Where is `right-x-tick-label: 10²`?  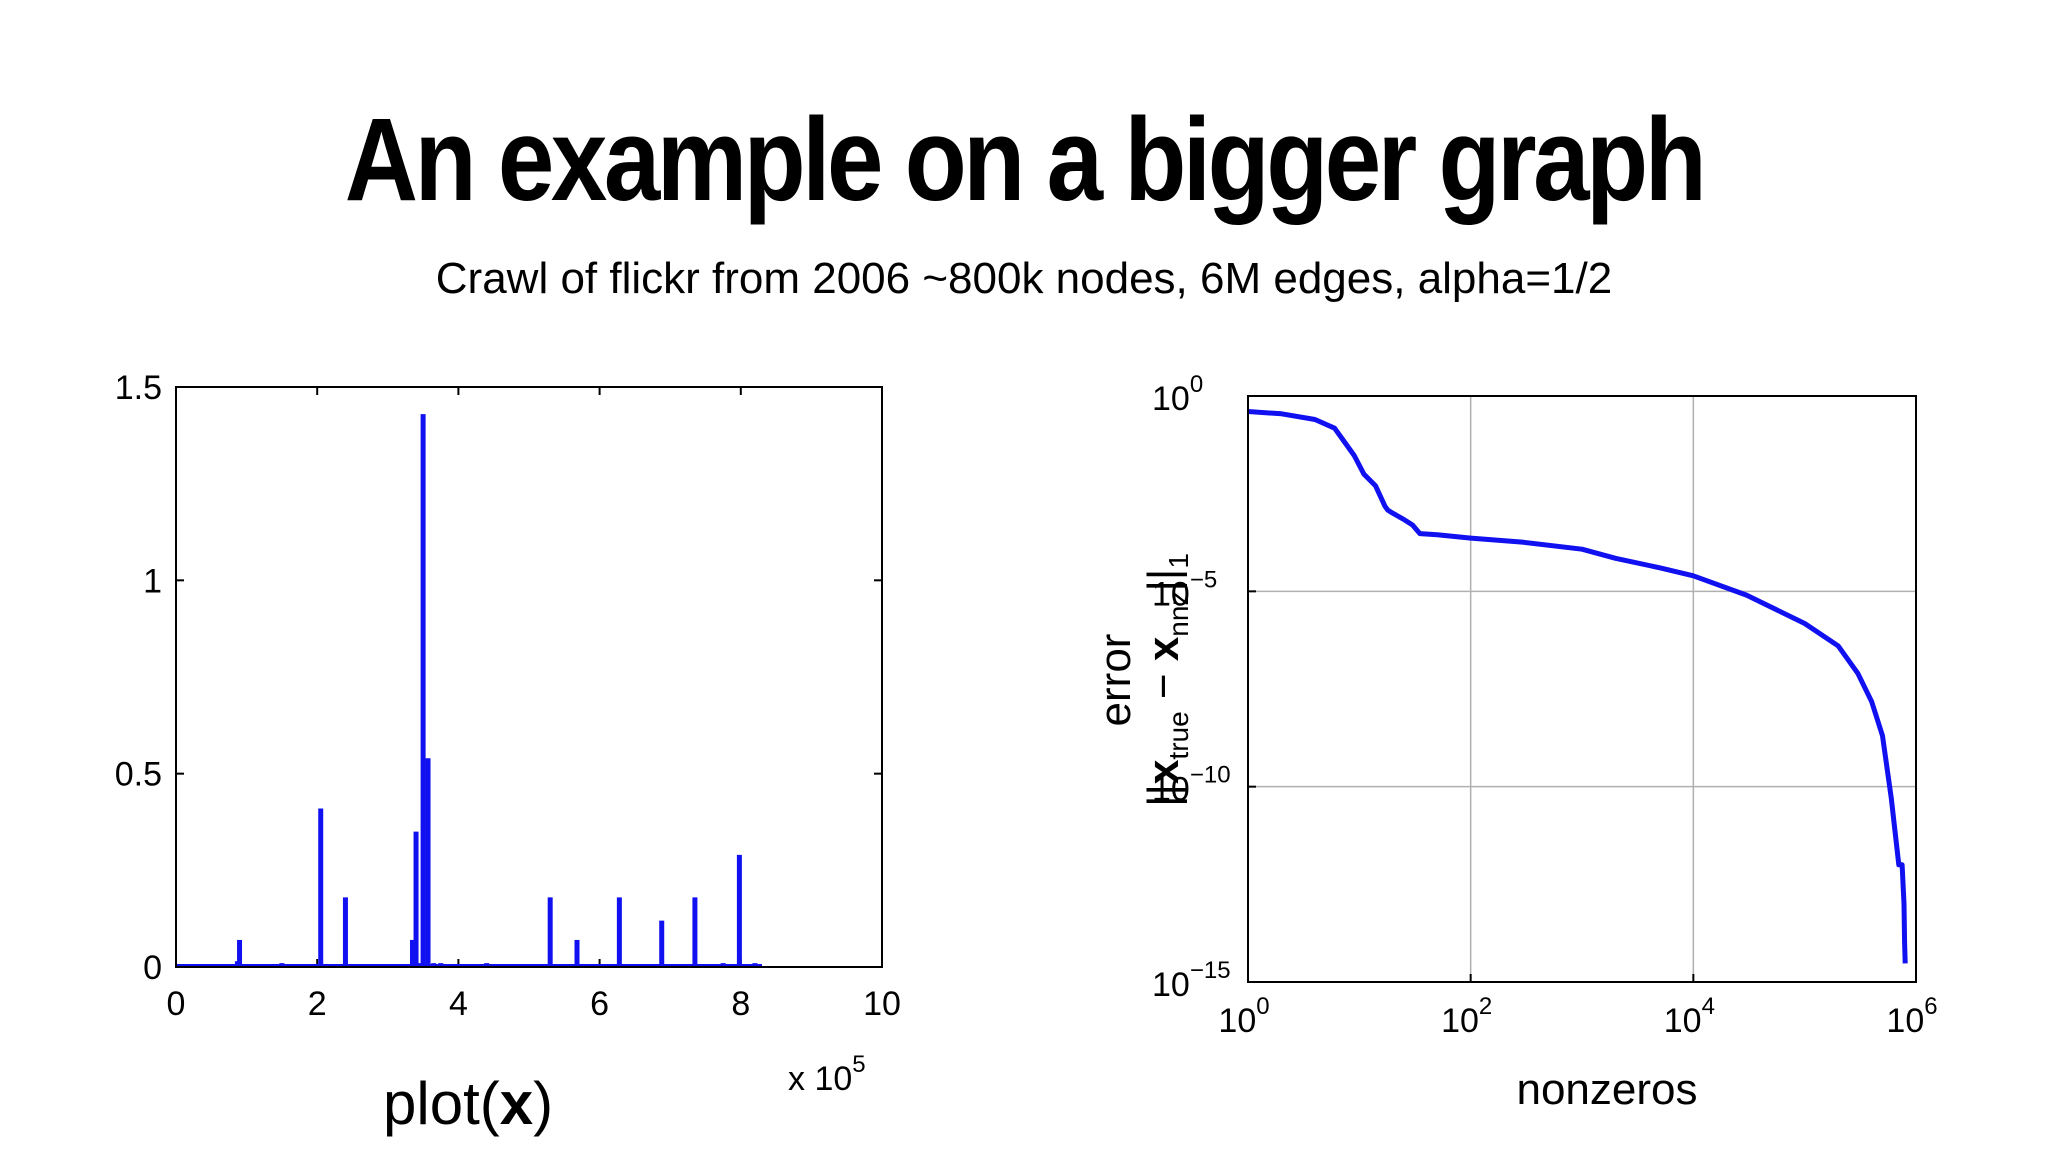
right-x-tick-label: 10² is located at coordinates (1466, 1016).